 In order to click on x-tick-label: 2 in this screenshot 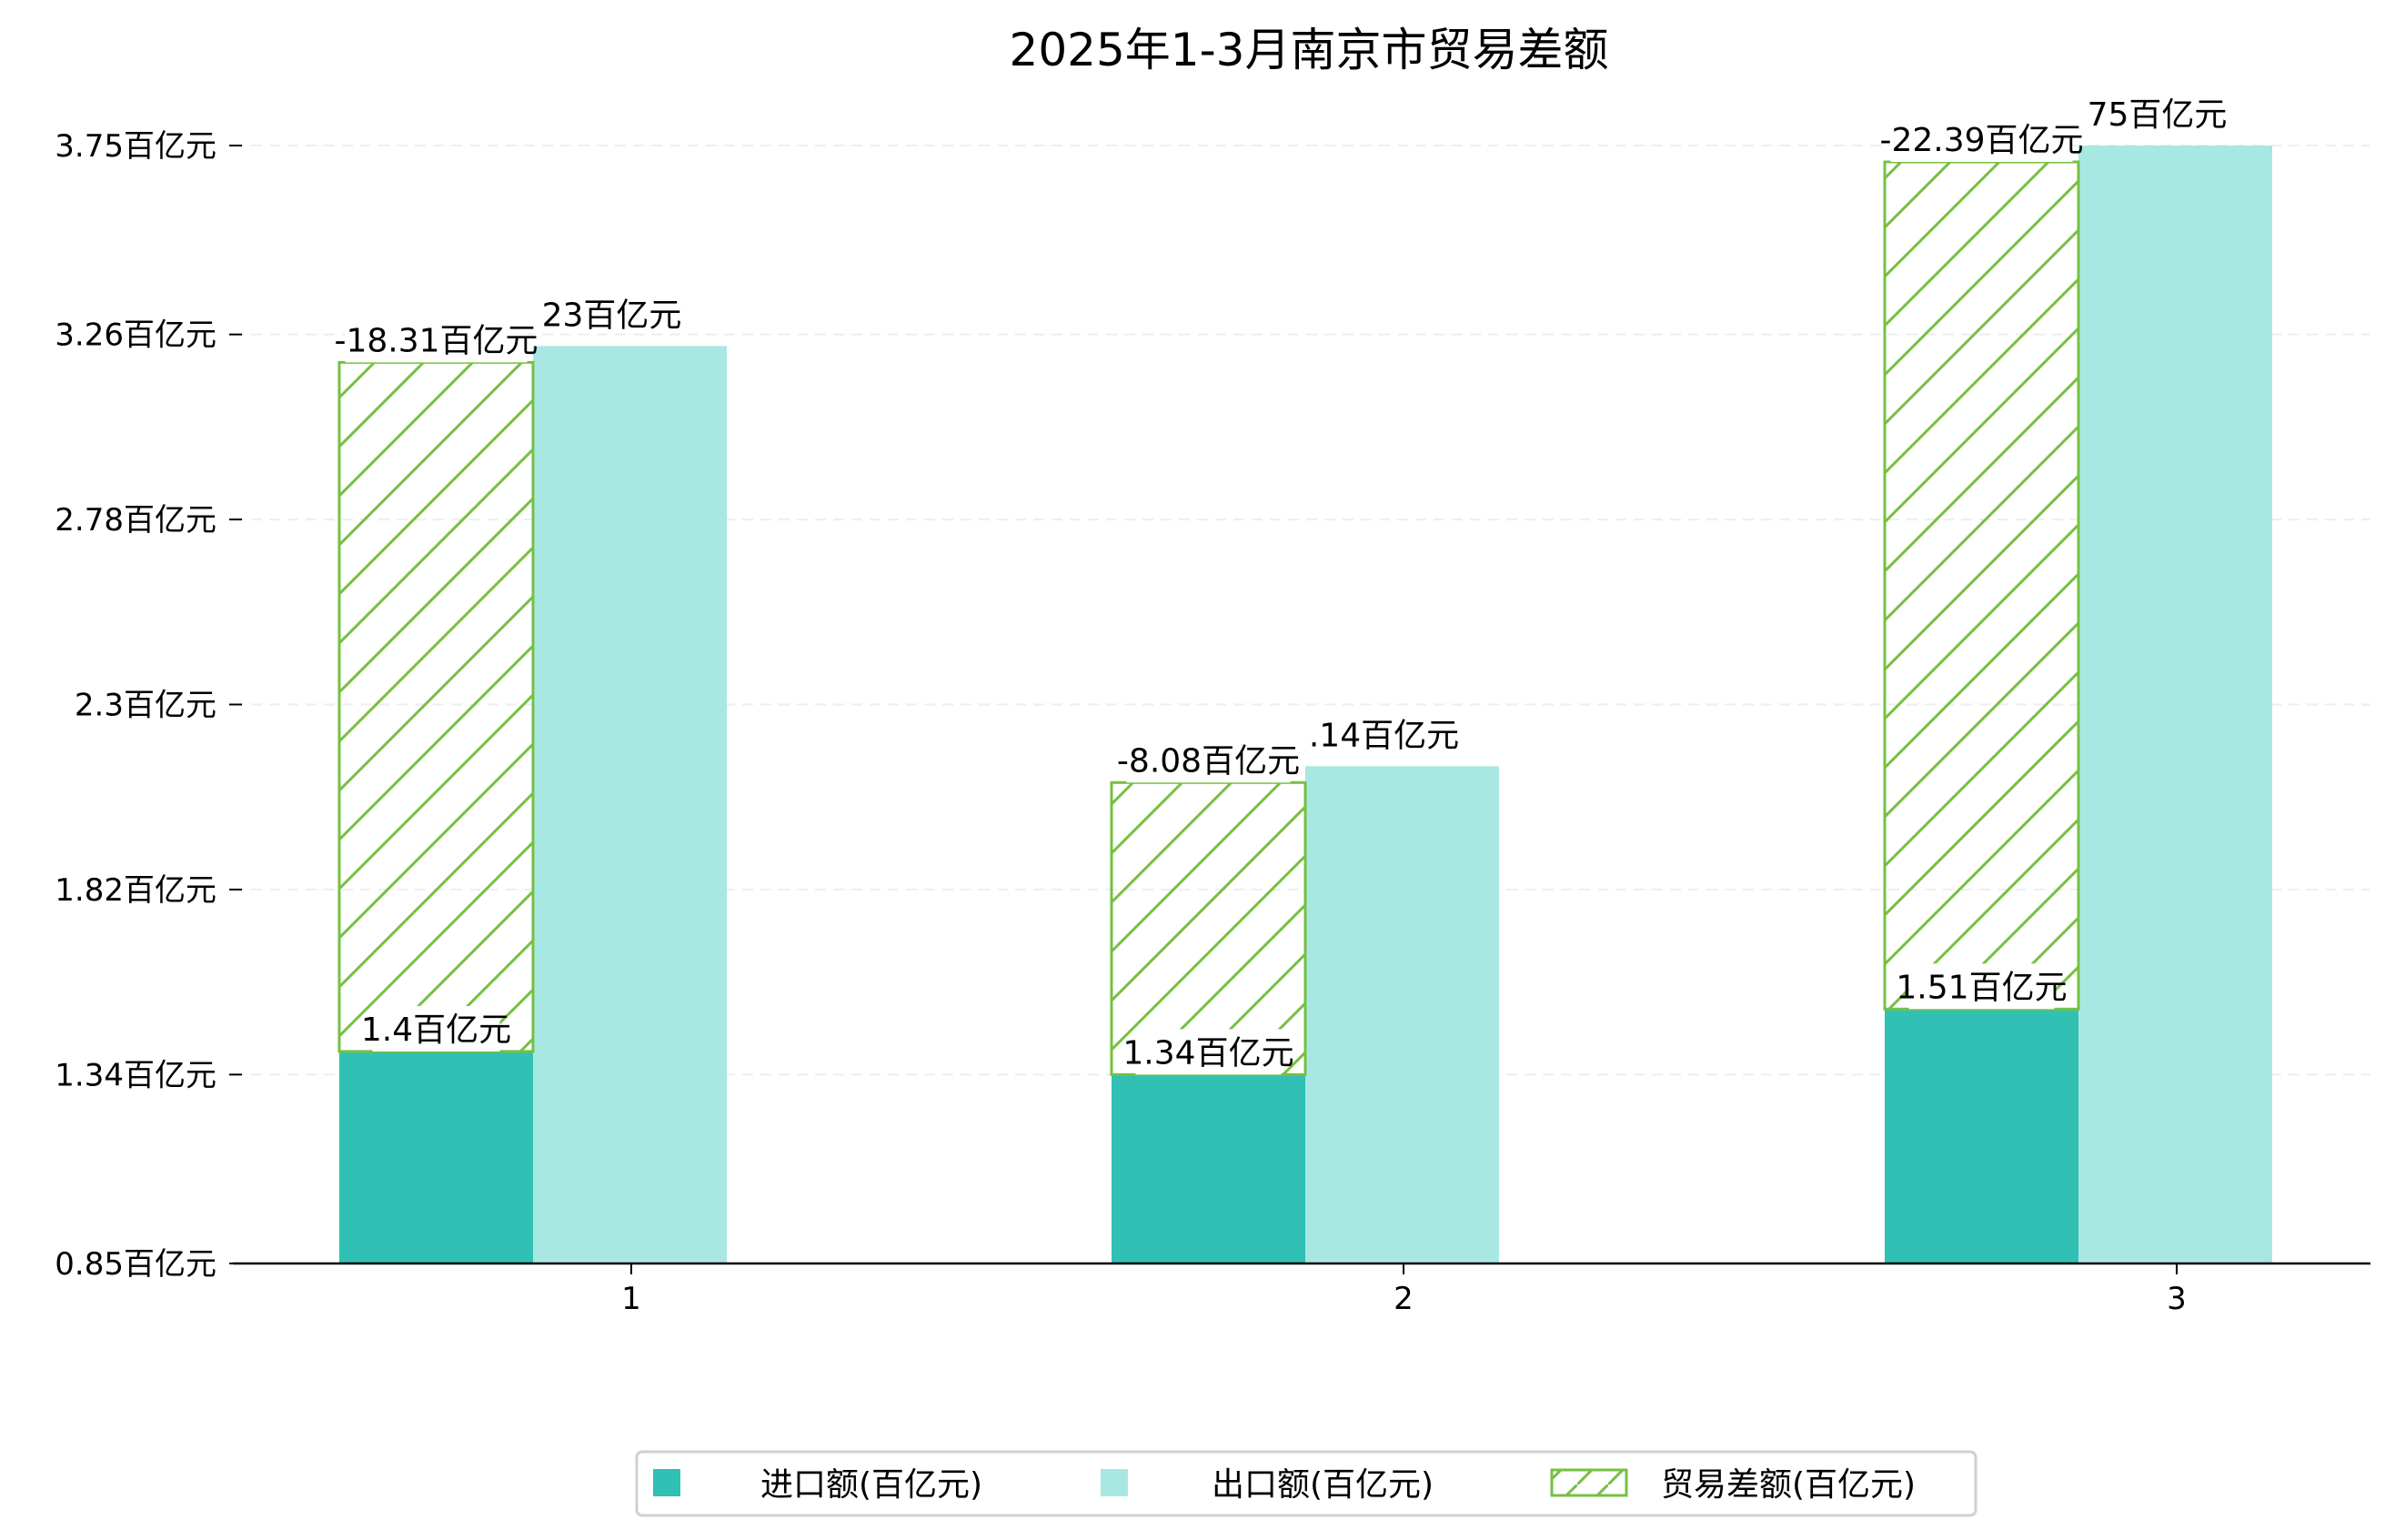, I will do `click(1404, 1299)`.